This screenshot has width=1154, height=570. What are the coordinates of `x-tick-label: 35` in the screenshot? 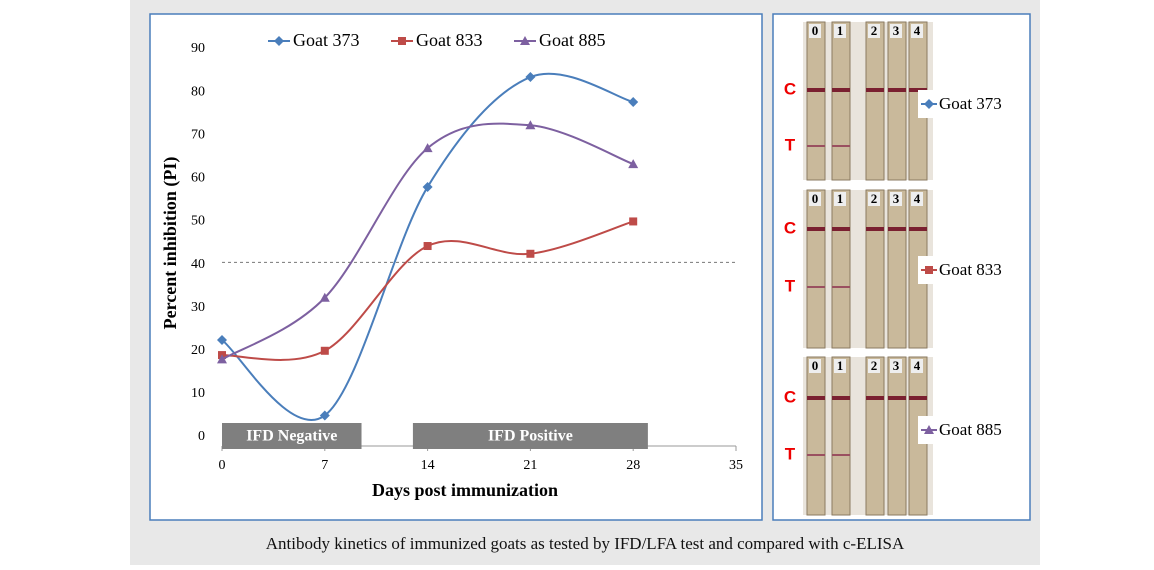 It's located at (736, 465).